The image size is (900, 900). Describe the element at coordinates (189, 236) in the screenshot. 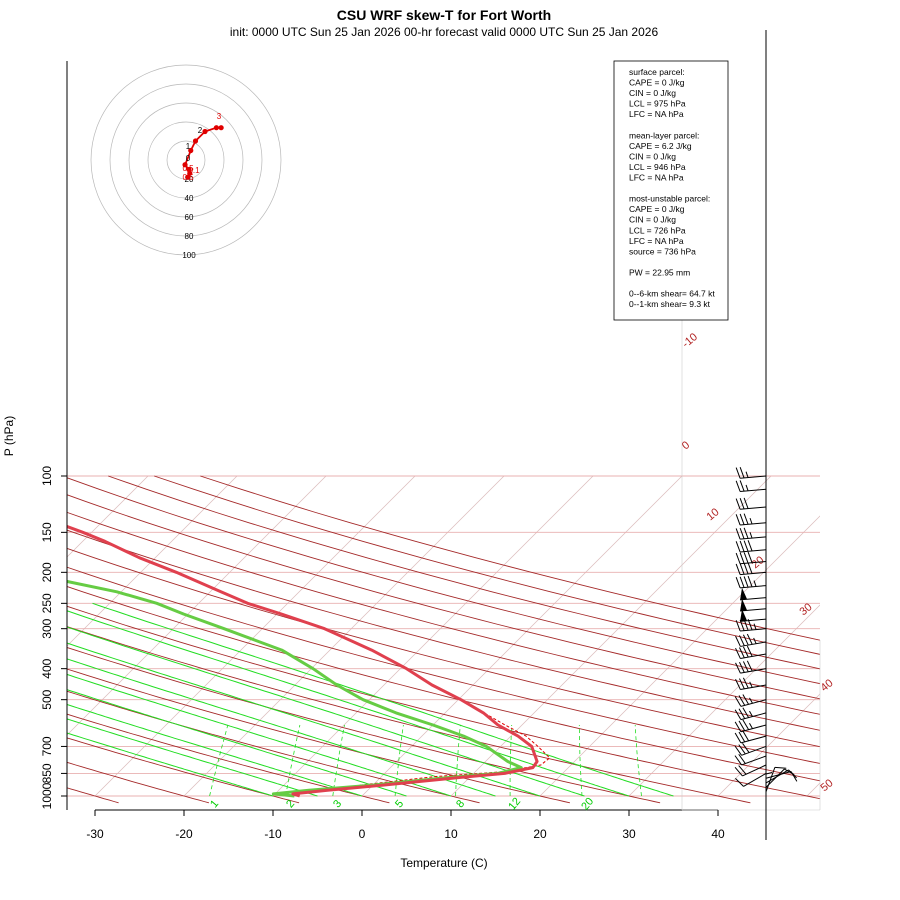

I see `hodograph-ring-label: 80` at that location.